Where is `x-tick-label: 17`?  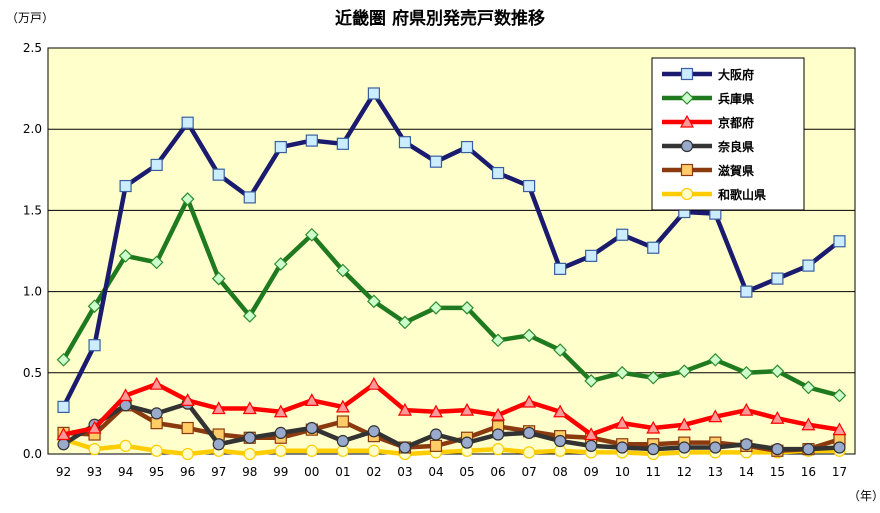
x-tick-label: 17 is located at coordinates (839, 472).